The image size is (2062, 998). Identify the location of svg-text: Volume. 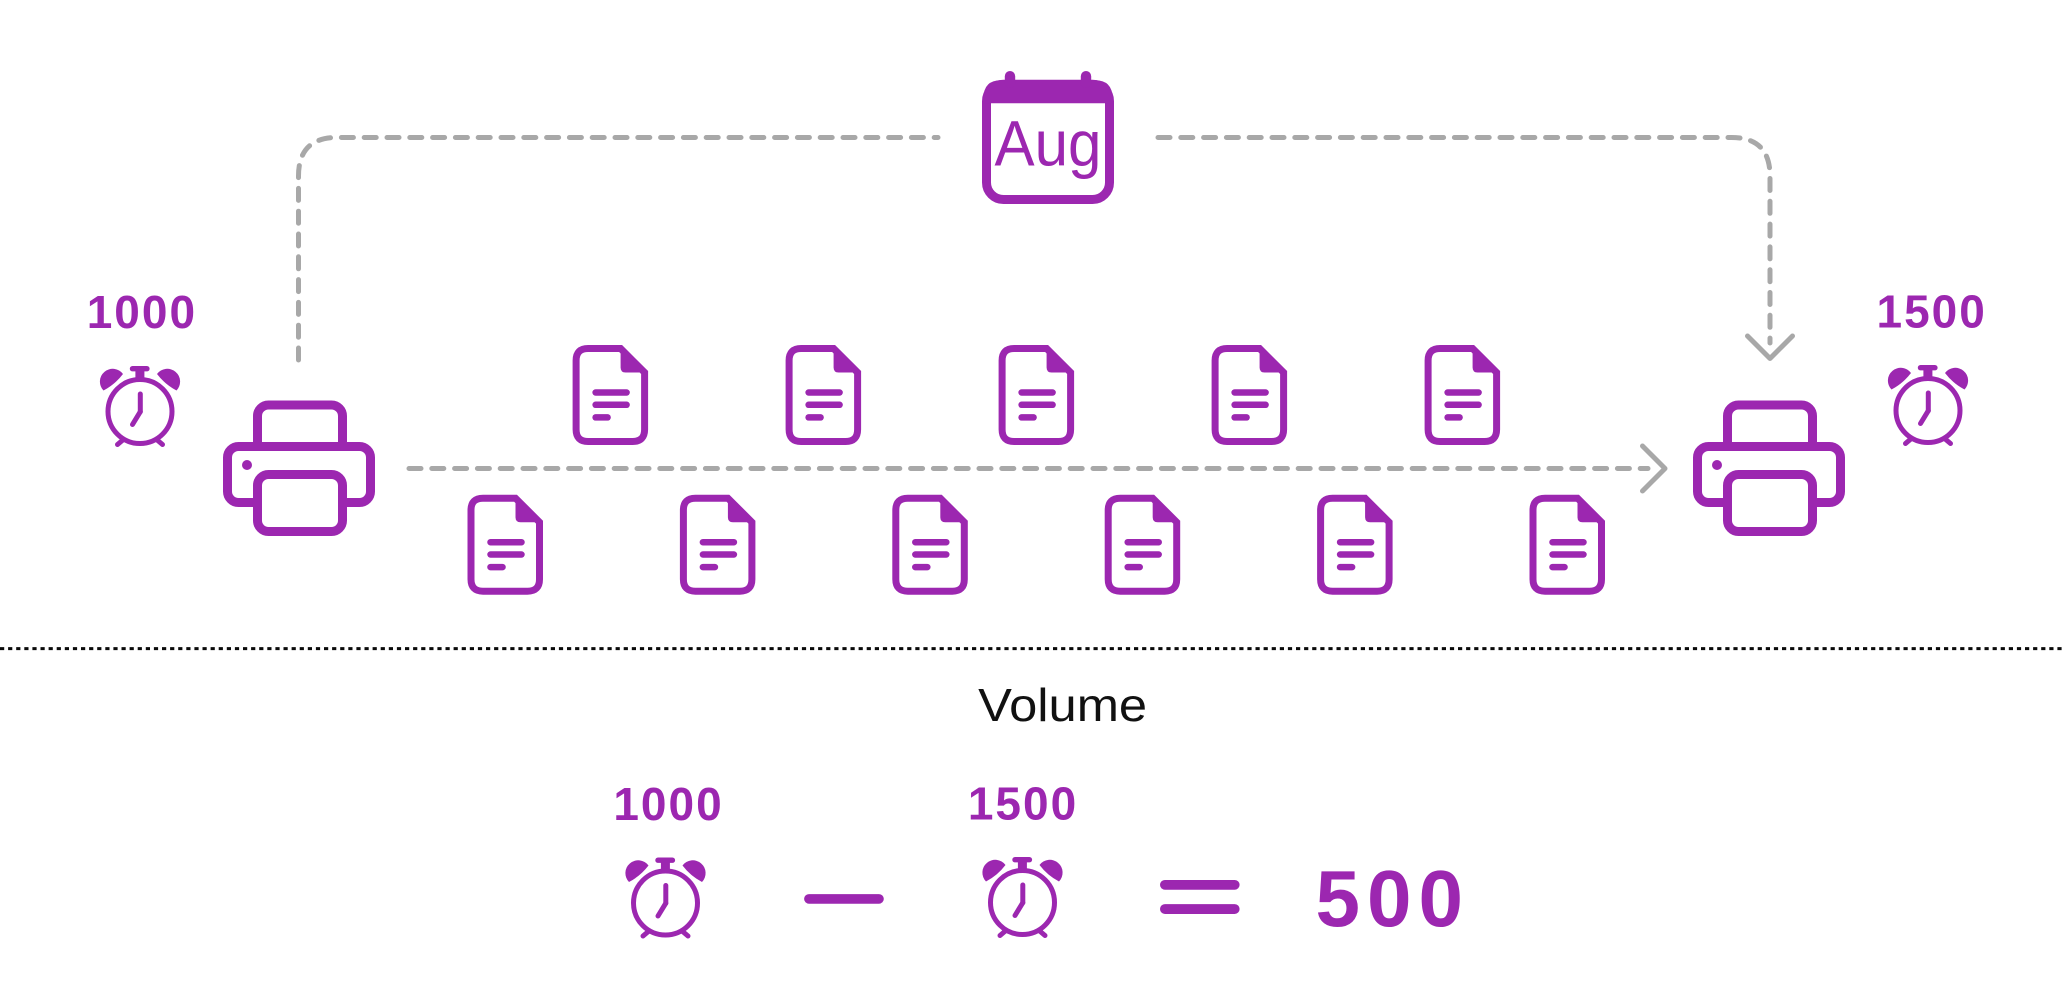
(1062, 705).